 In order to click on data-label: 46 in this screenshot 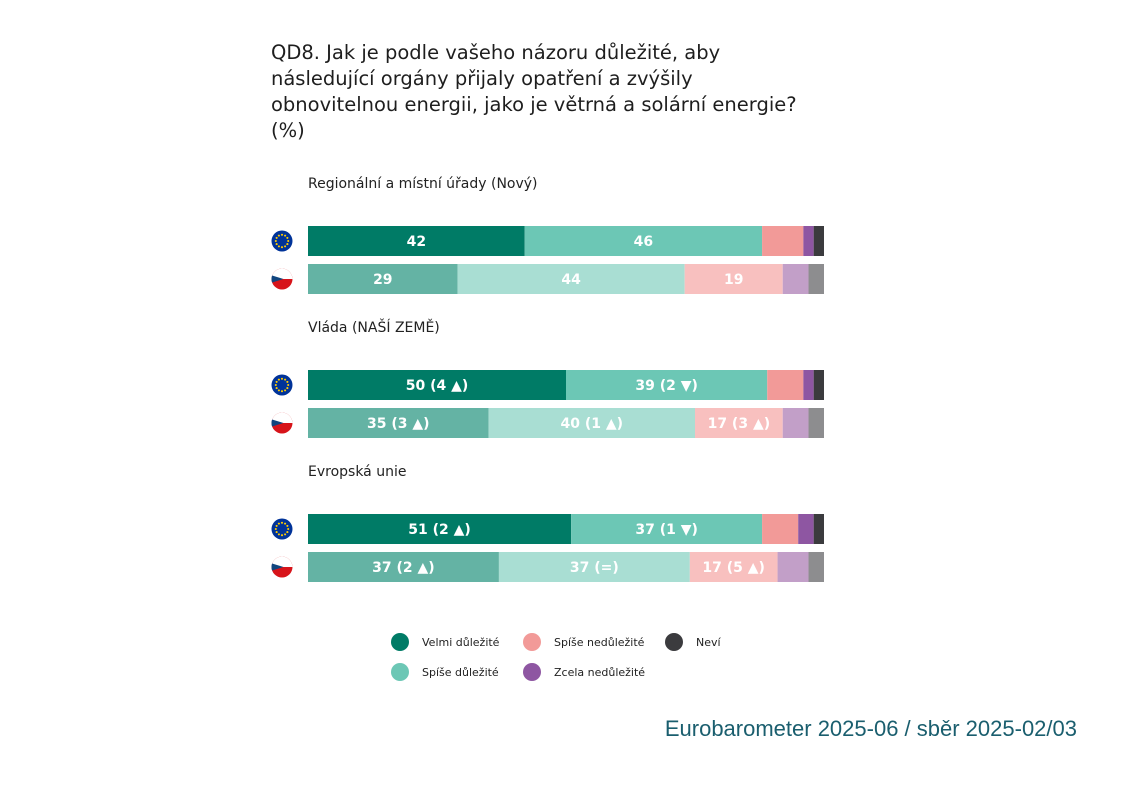, I will do `click(643, 242)`.